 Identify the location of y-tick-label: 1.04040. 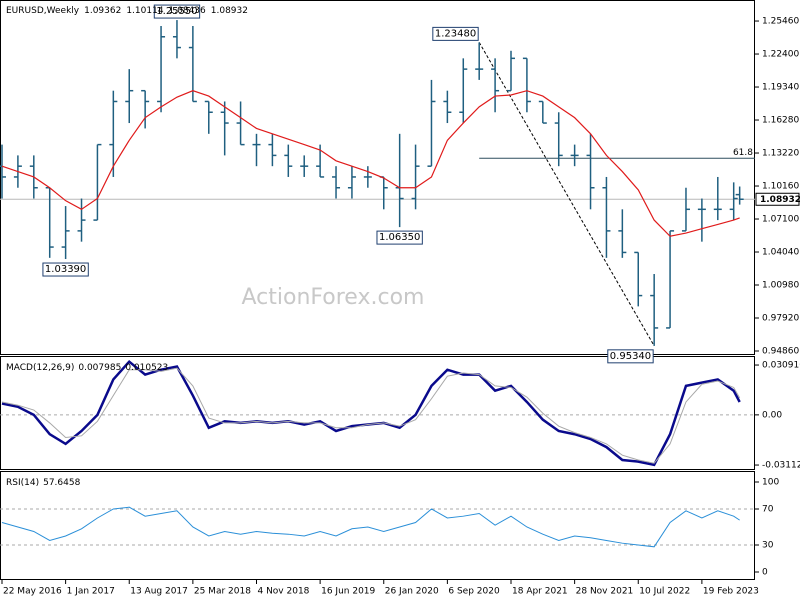
(780, 253).